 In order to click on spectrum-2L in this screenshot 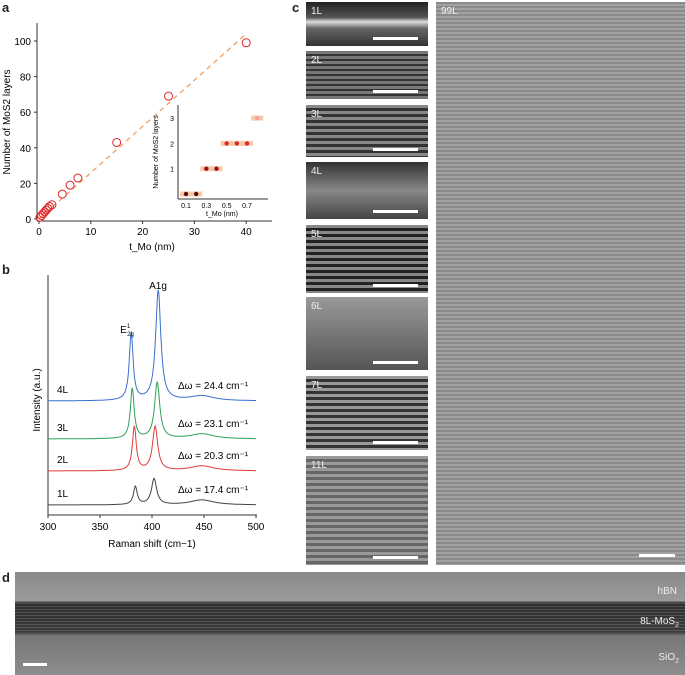, I will do `click(152, 448)`.